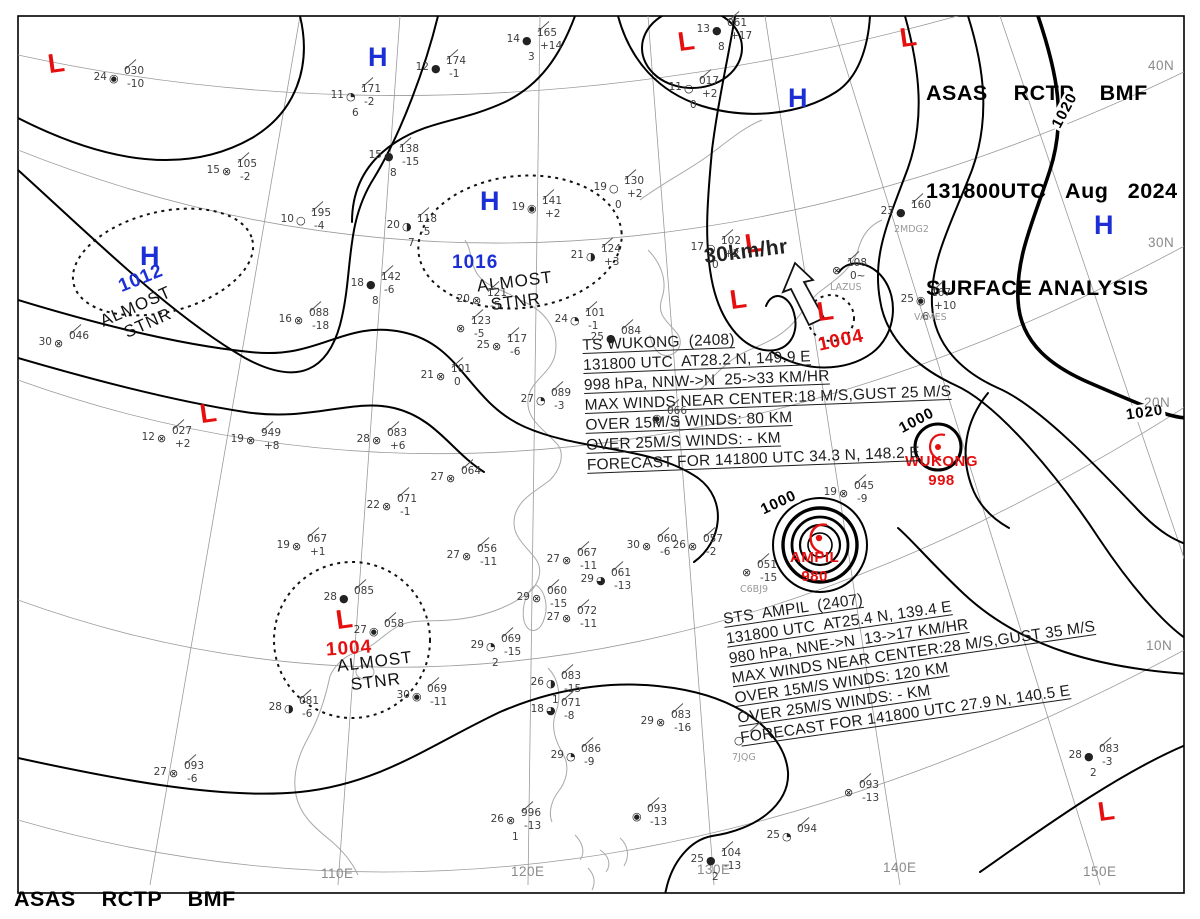  What do you see at coordinates (319, 226) in the screenshot?
I see `station-pressure-change: -4` at bounding box center [319, 226].